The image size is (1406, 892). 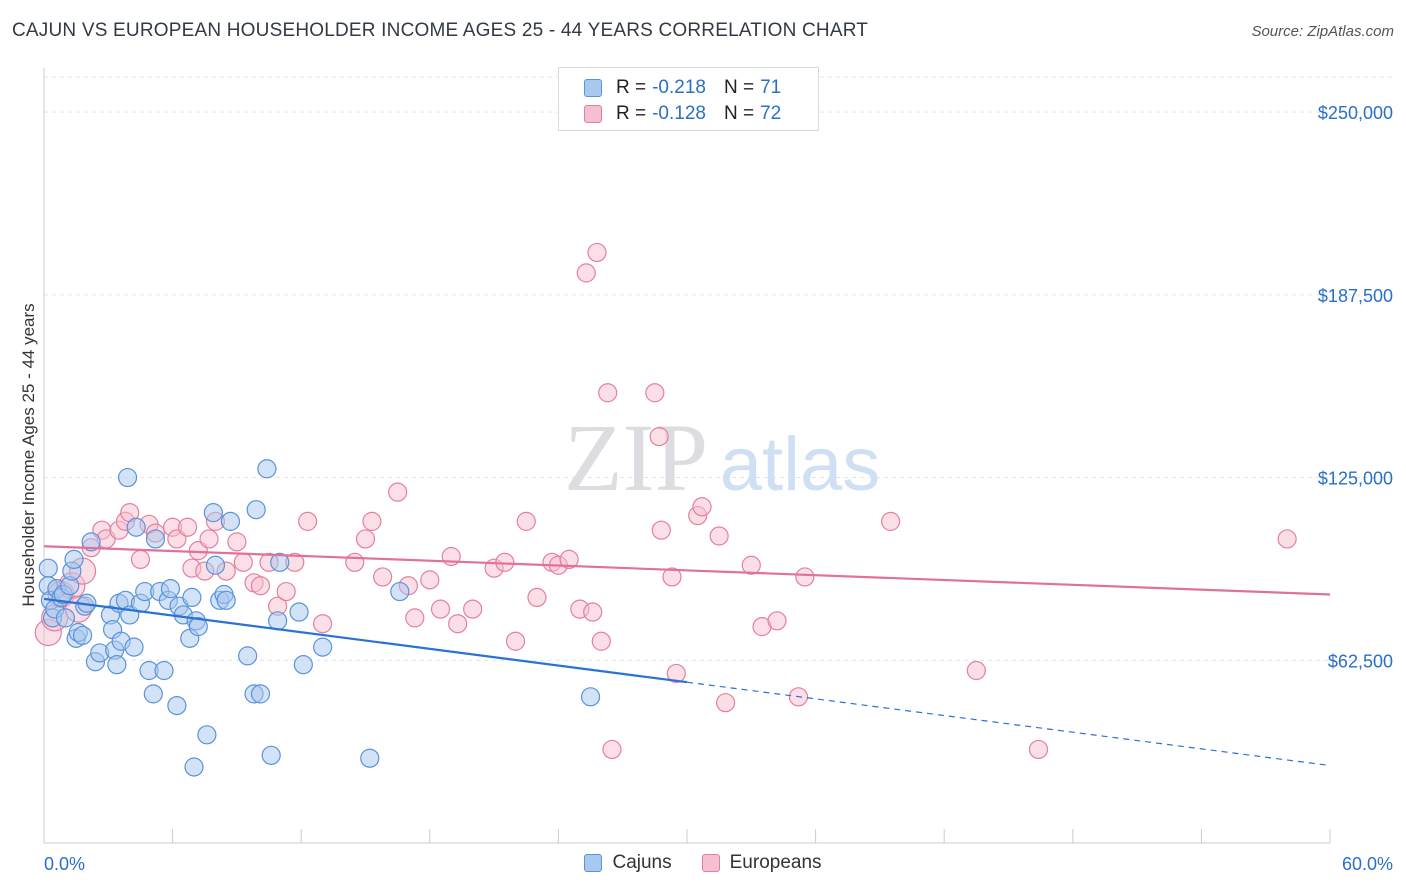 I want to click on series-legend: Cajuns Europeans, so click(x=703, y=863).